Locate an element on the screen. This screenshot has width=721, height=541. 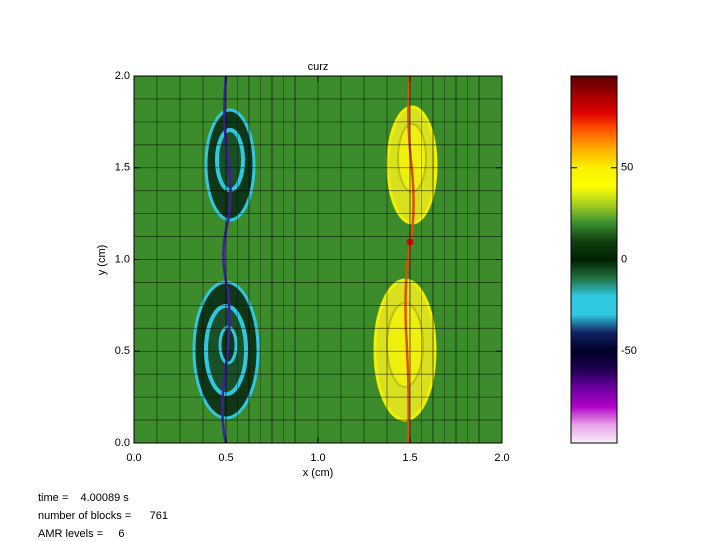
info-blocks: number of blocks = 761 is located at coordinates (103, 516).